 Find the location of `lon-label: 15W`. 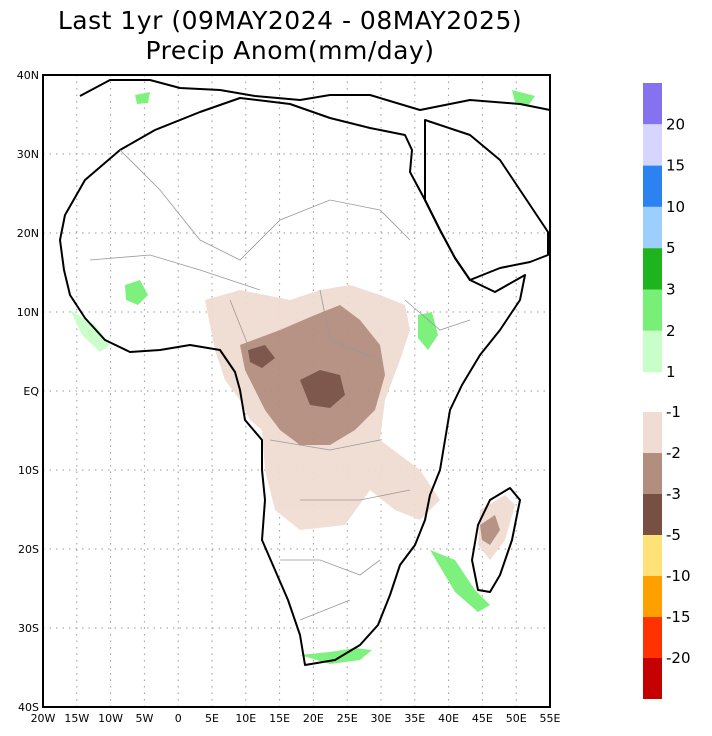

lon-label: 15W is located at coordinates (76, 718).